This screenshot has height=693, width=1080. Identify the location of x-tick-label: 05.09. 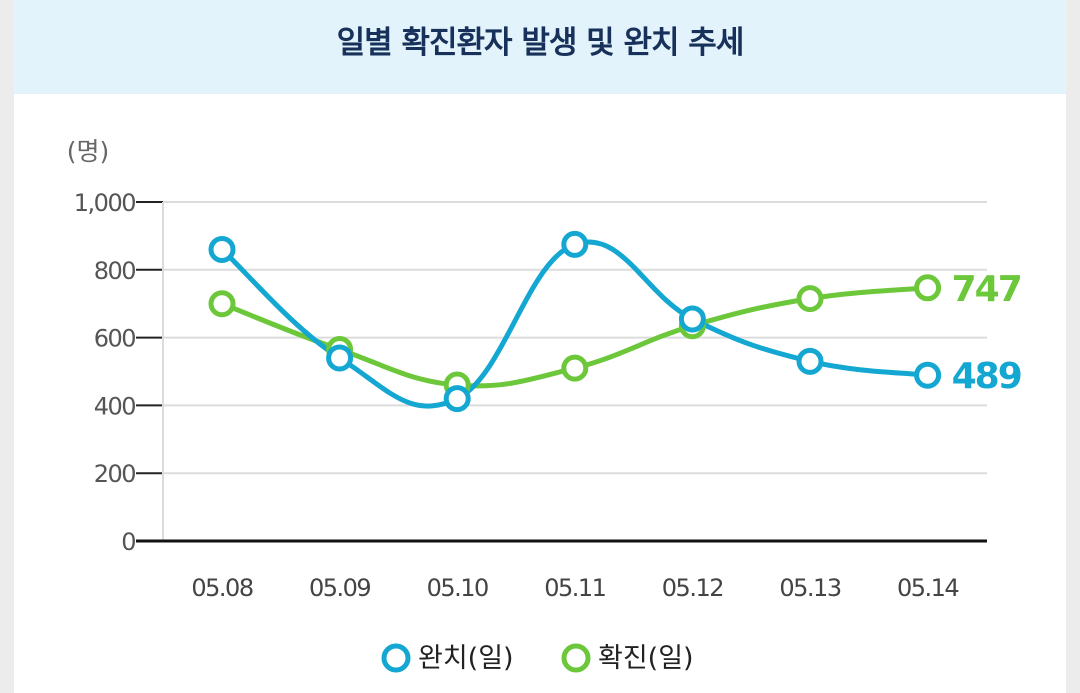
(339, 588).